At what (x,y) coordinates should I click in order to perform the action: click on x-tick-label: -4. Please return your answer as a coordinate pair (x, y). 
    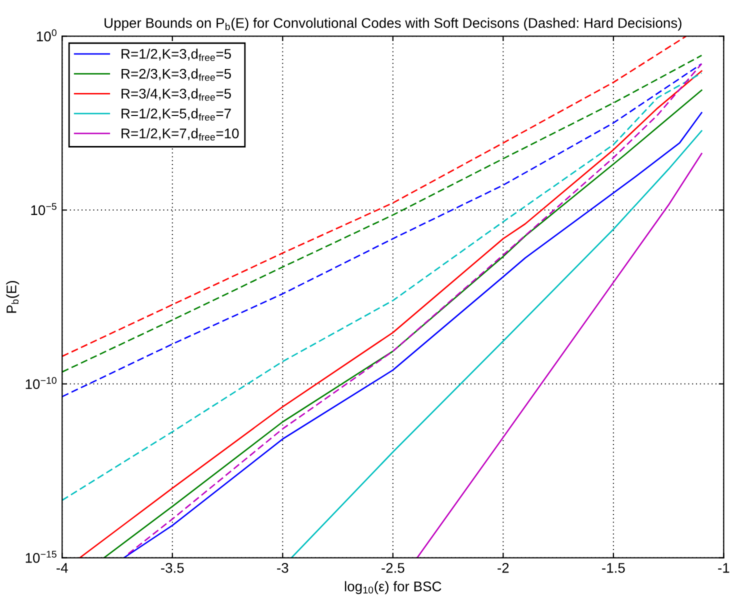
    Looking at the image, I should click on (62, 568).